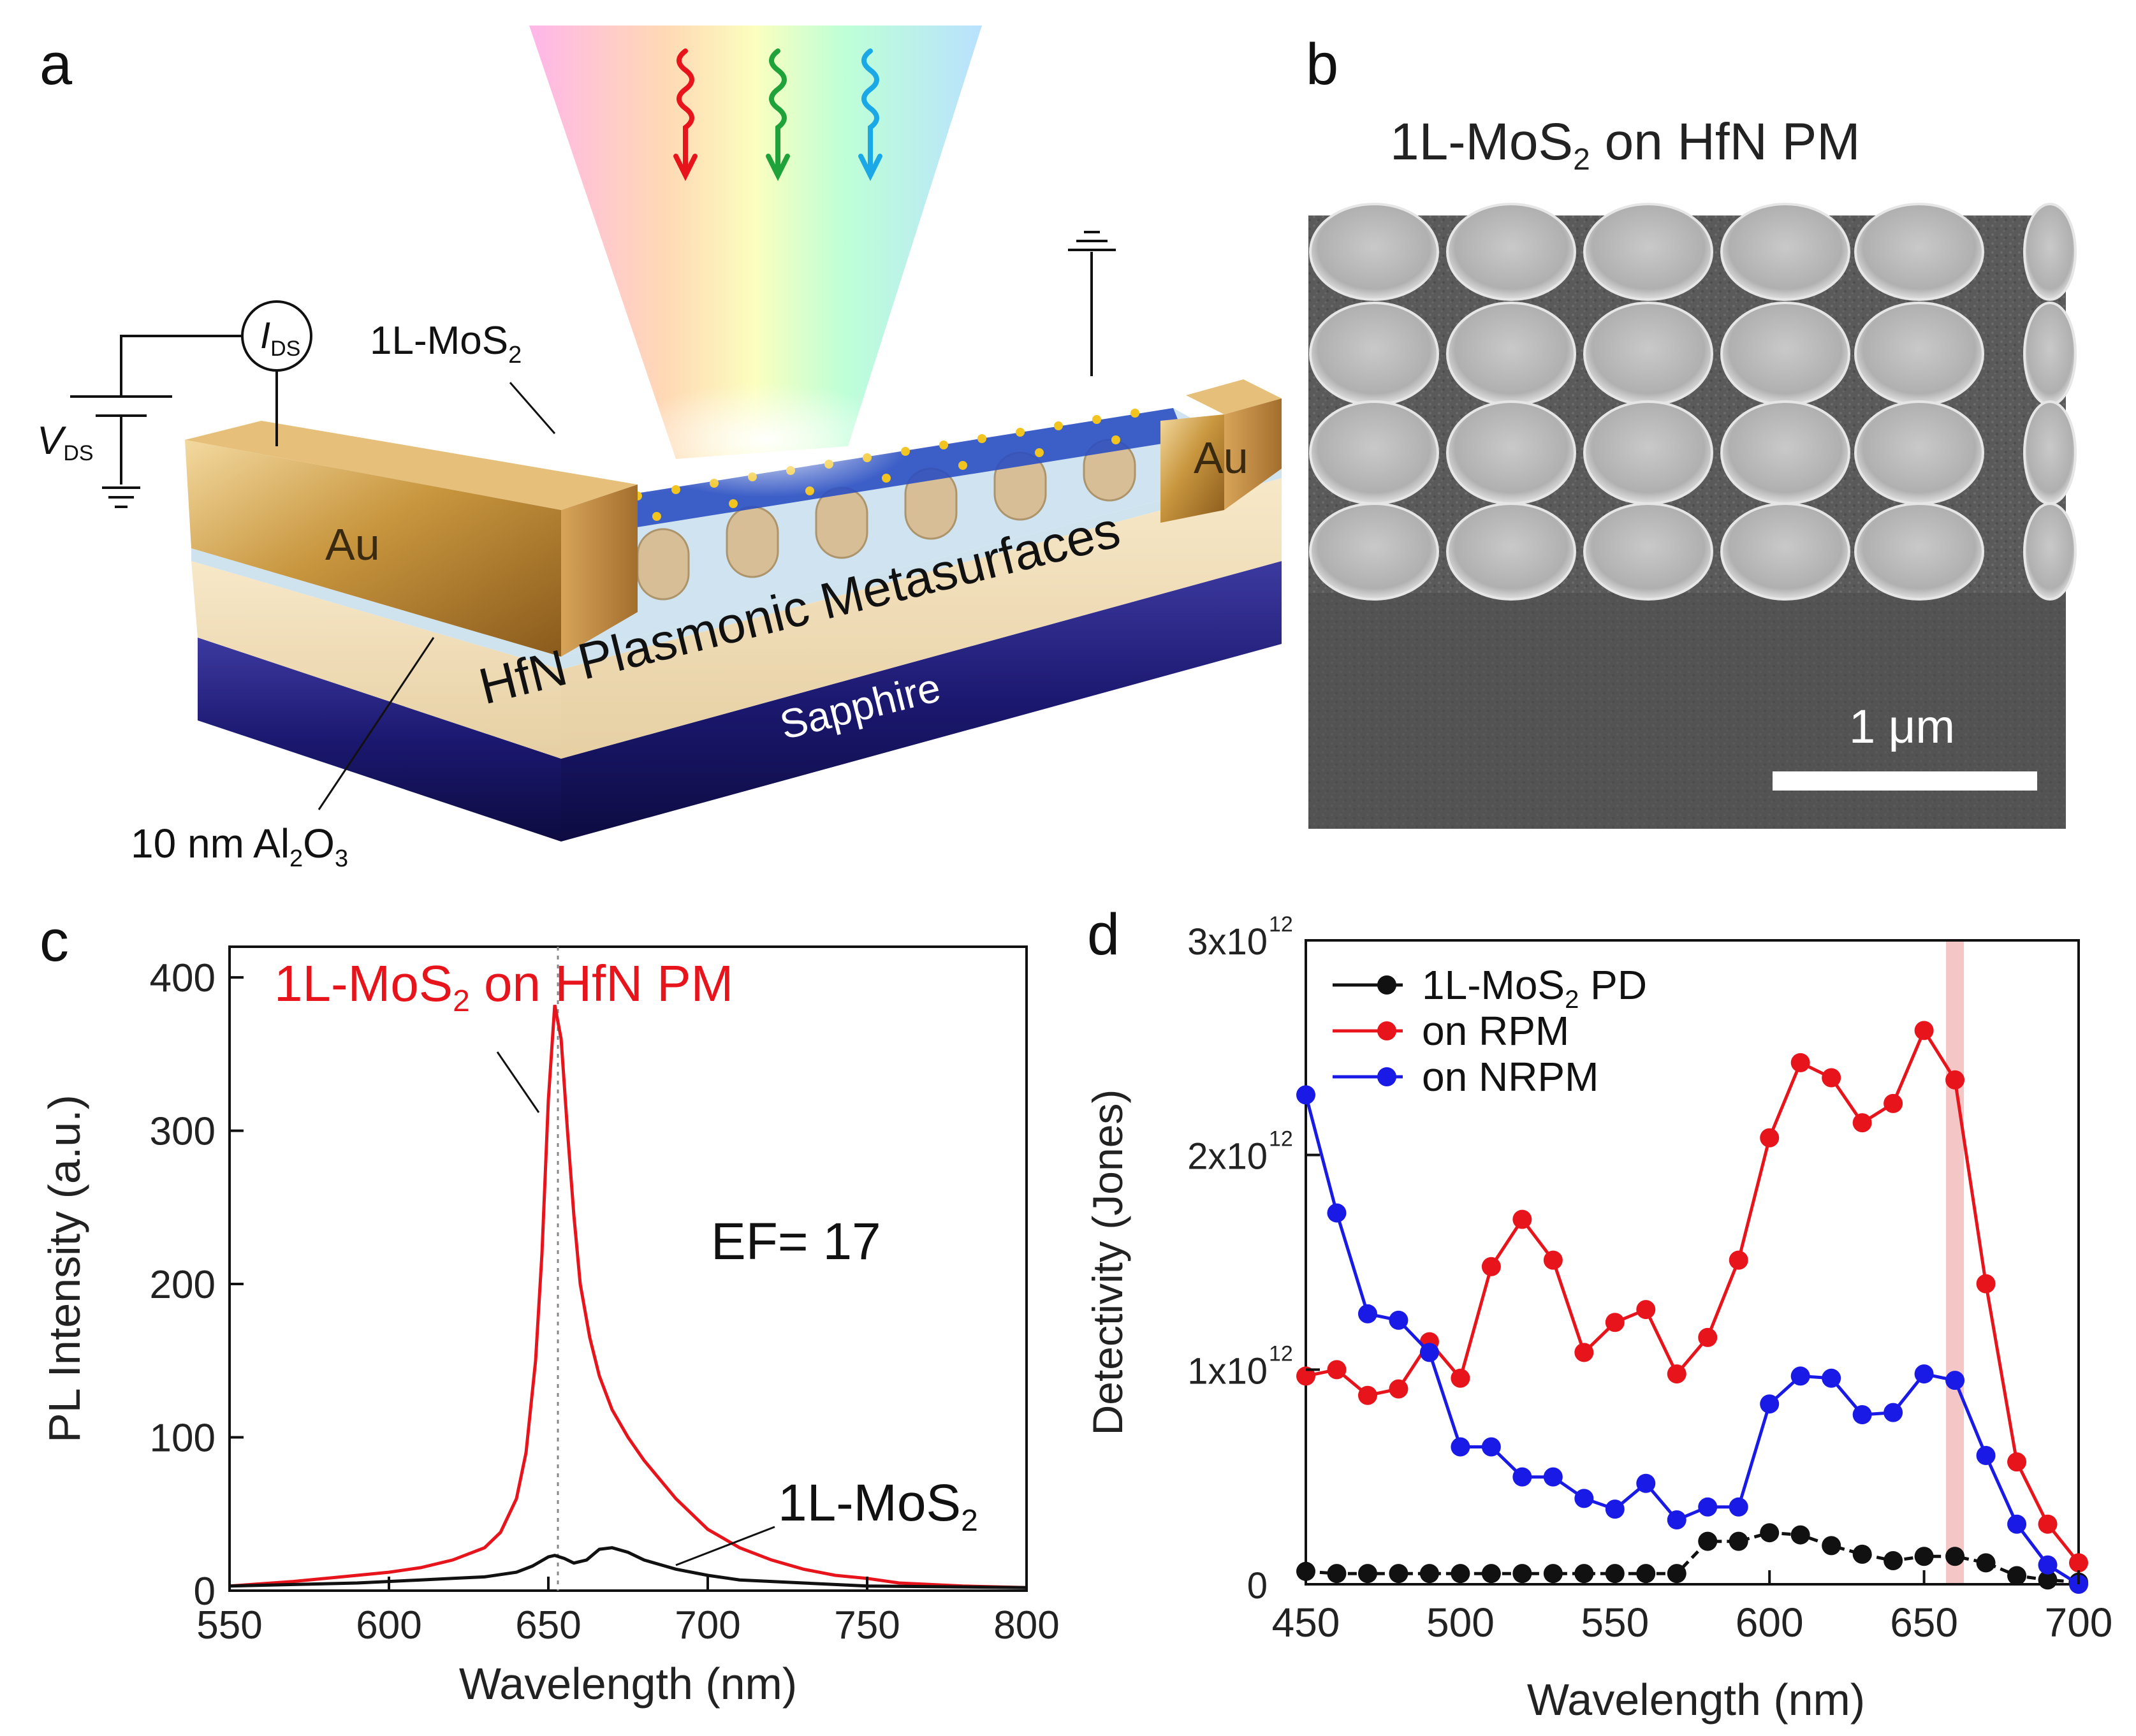  What do you see at coordinates (1306, 1622) in the screenshot?
I see `chart-d-xtick-label: 450` at bounding box center [1306, 1622].